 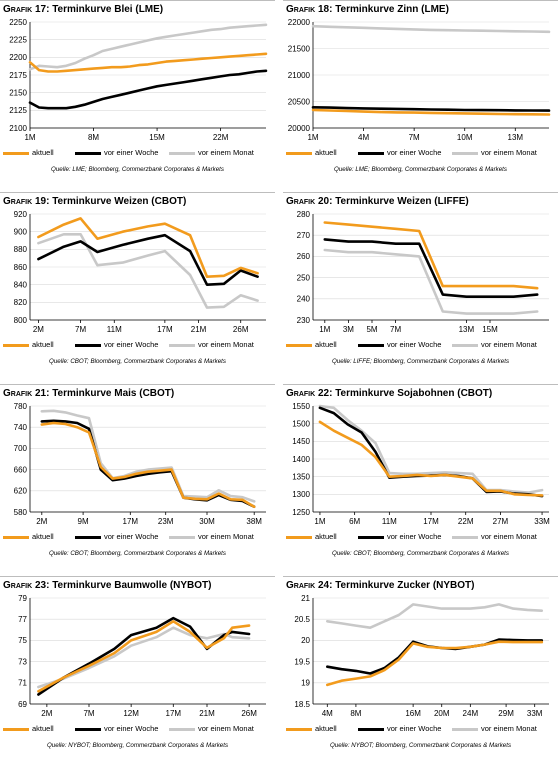 I want to click on y-tick-label: 240, so click(x=304, y=299).